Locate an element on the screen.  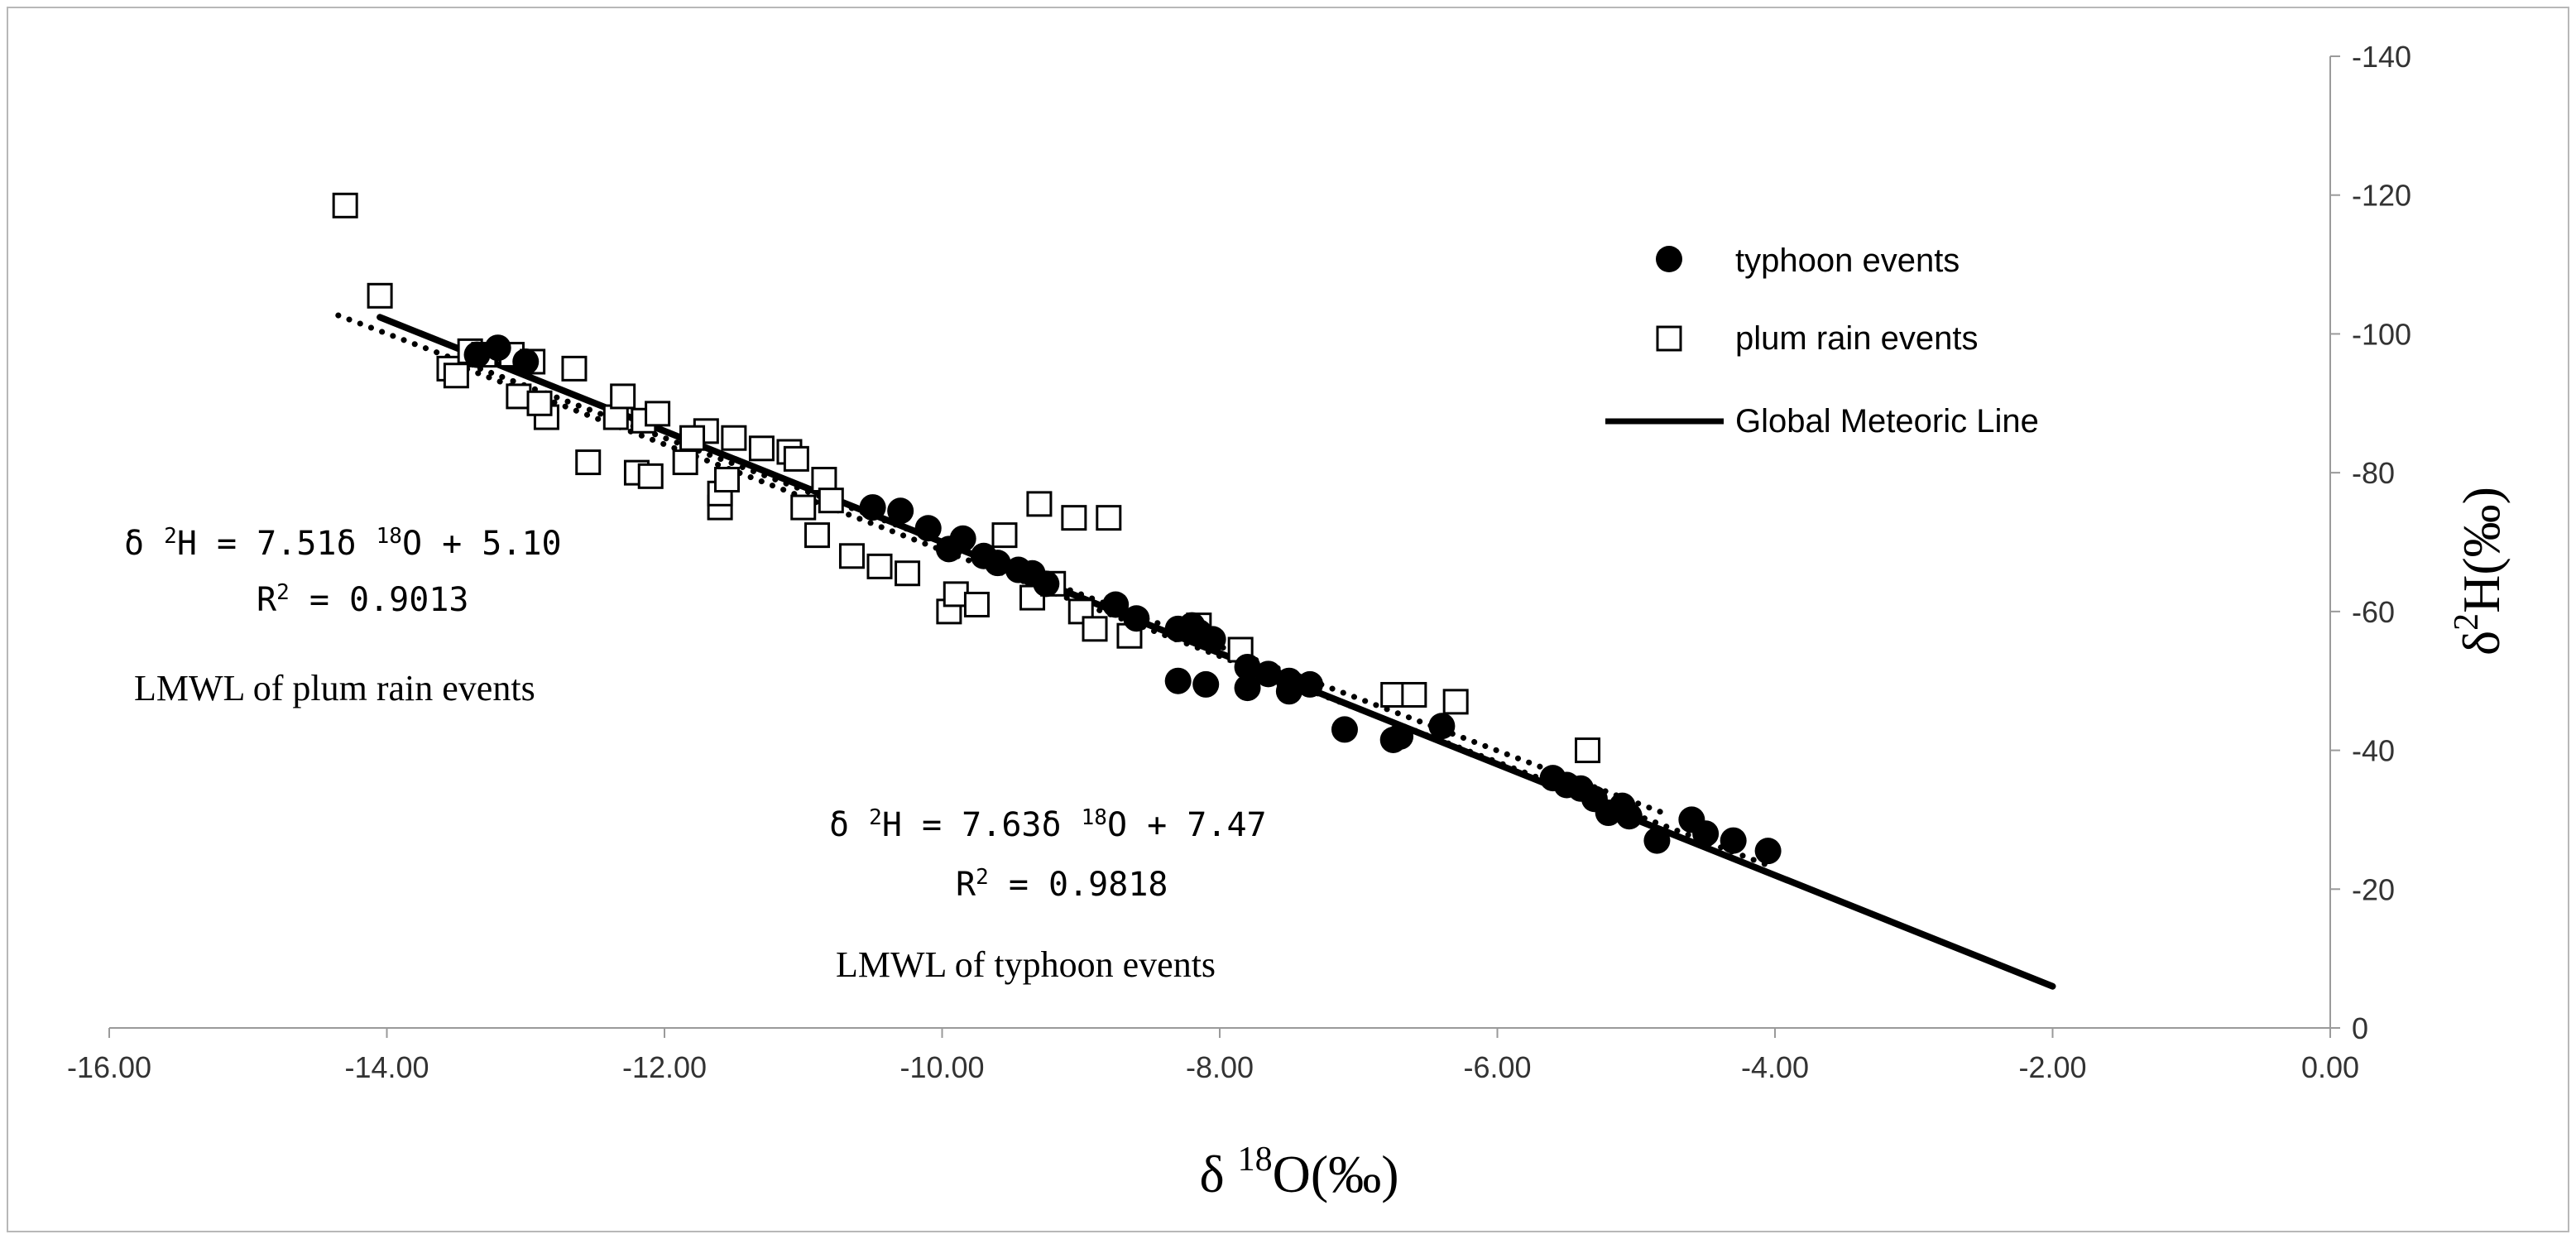
x-tick-label: 0.00 is located at coordinates (2330, 1067).